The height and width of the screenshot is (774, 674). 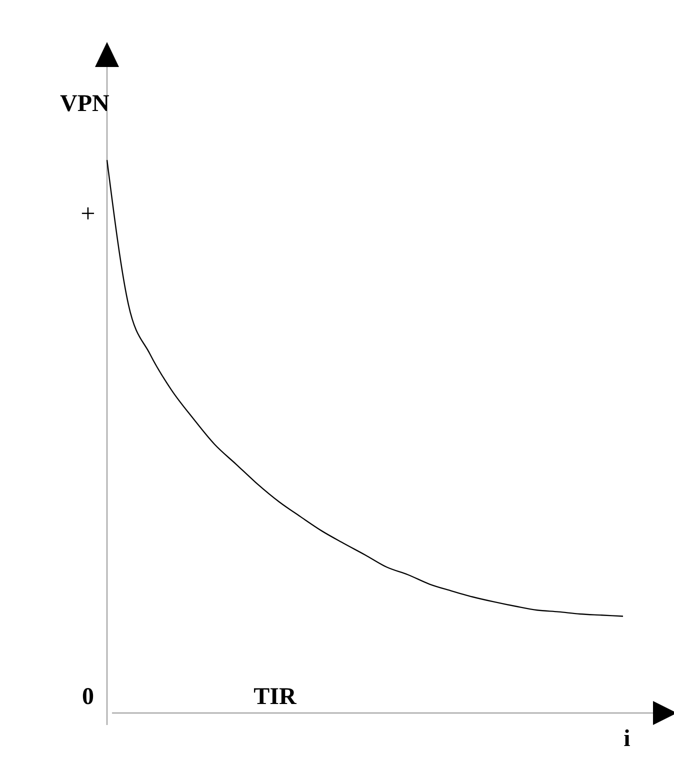 What do you see at coordinates (88, 697) in the screenshot?
I see `text: 0` at bounding box center [88, 697].